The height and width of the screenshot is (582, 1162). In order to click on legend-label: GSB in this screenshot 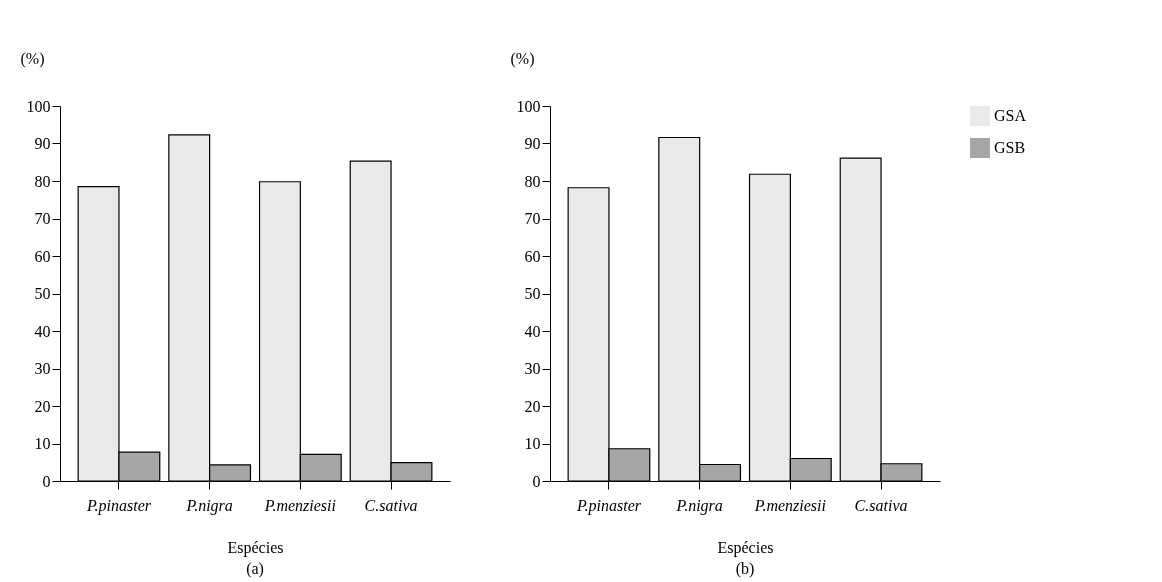, I will do `click(1010, 147)`.